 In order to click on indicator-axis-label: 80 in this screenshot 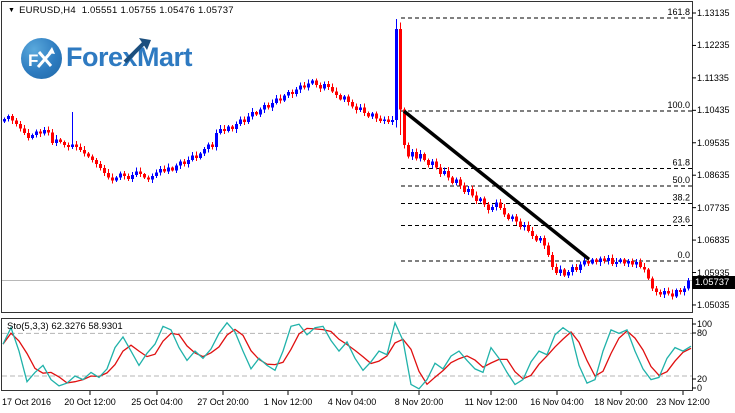, I will do `click(702, 333)`.